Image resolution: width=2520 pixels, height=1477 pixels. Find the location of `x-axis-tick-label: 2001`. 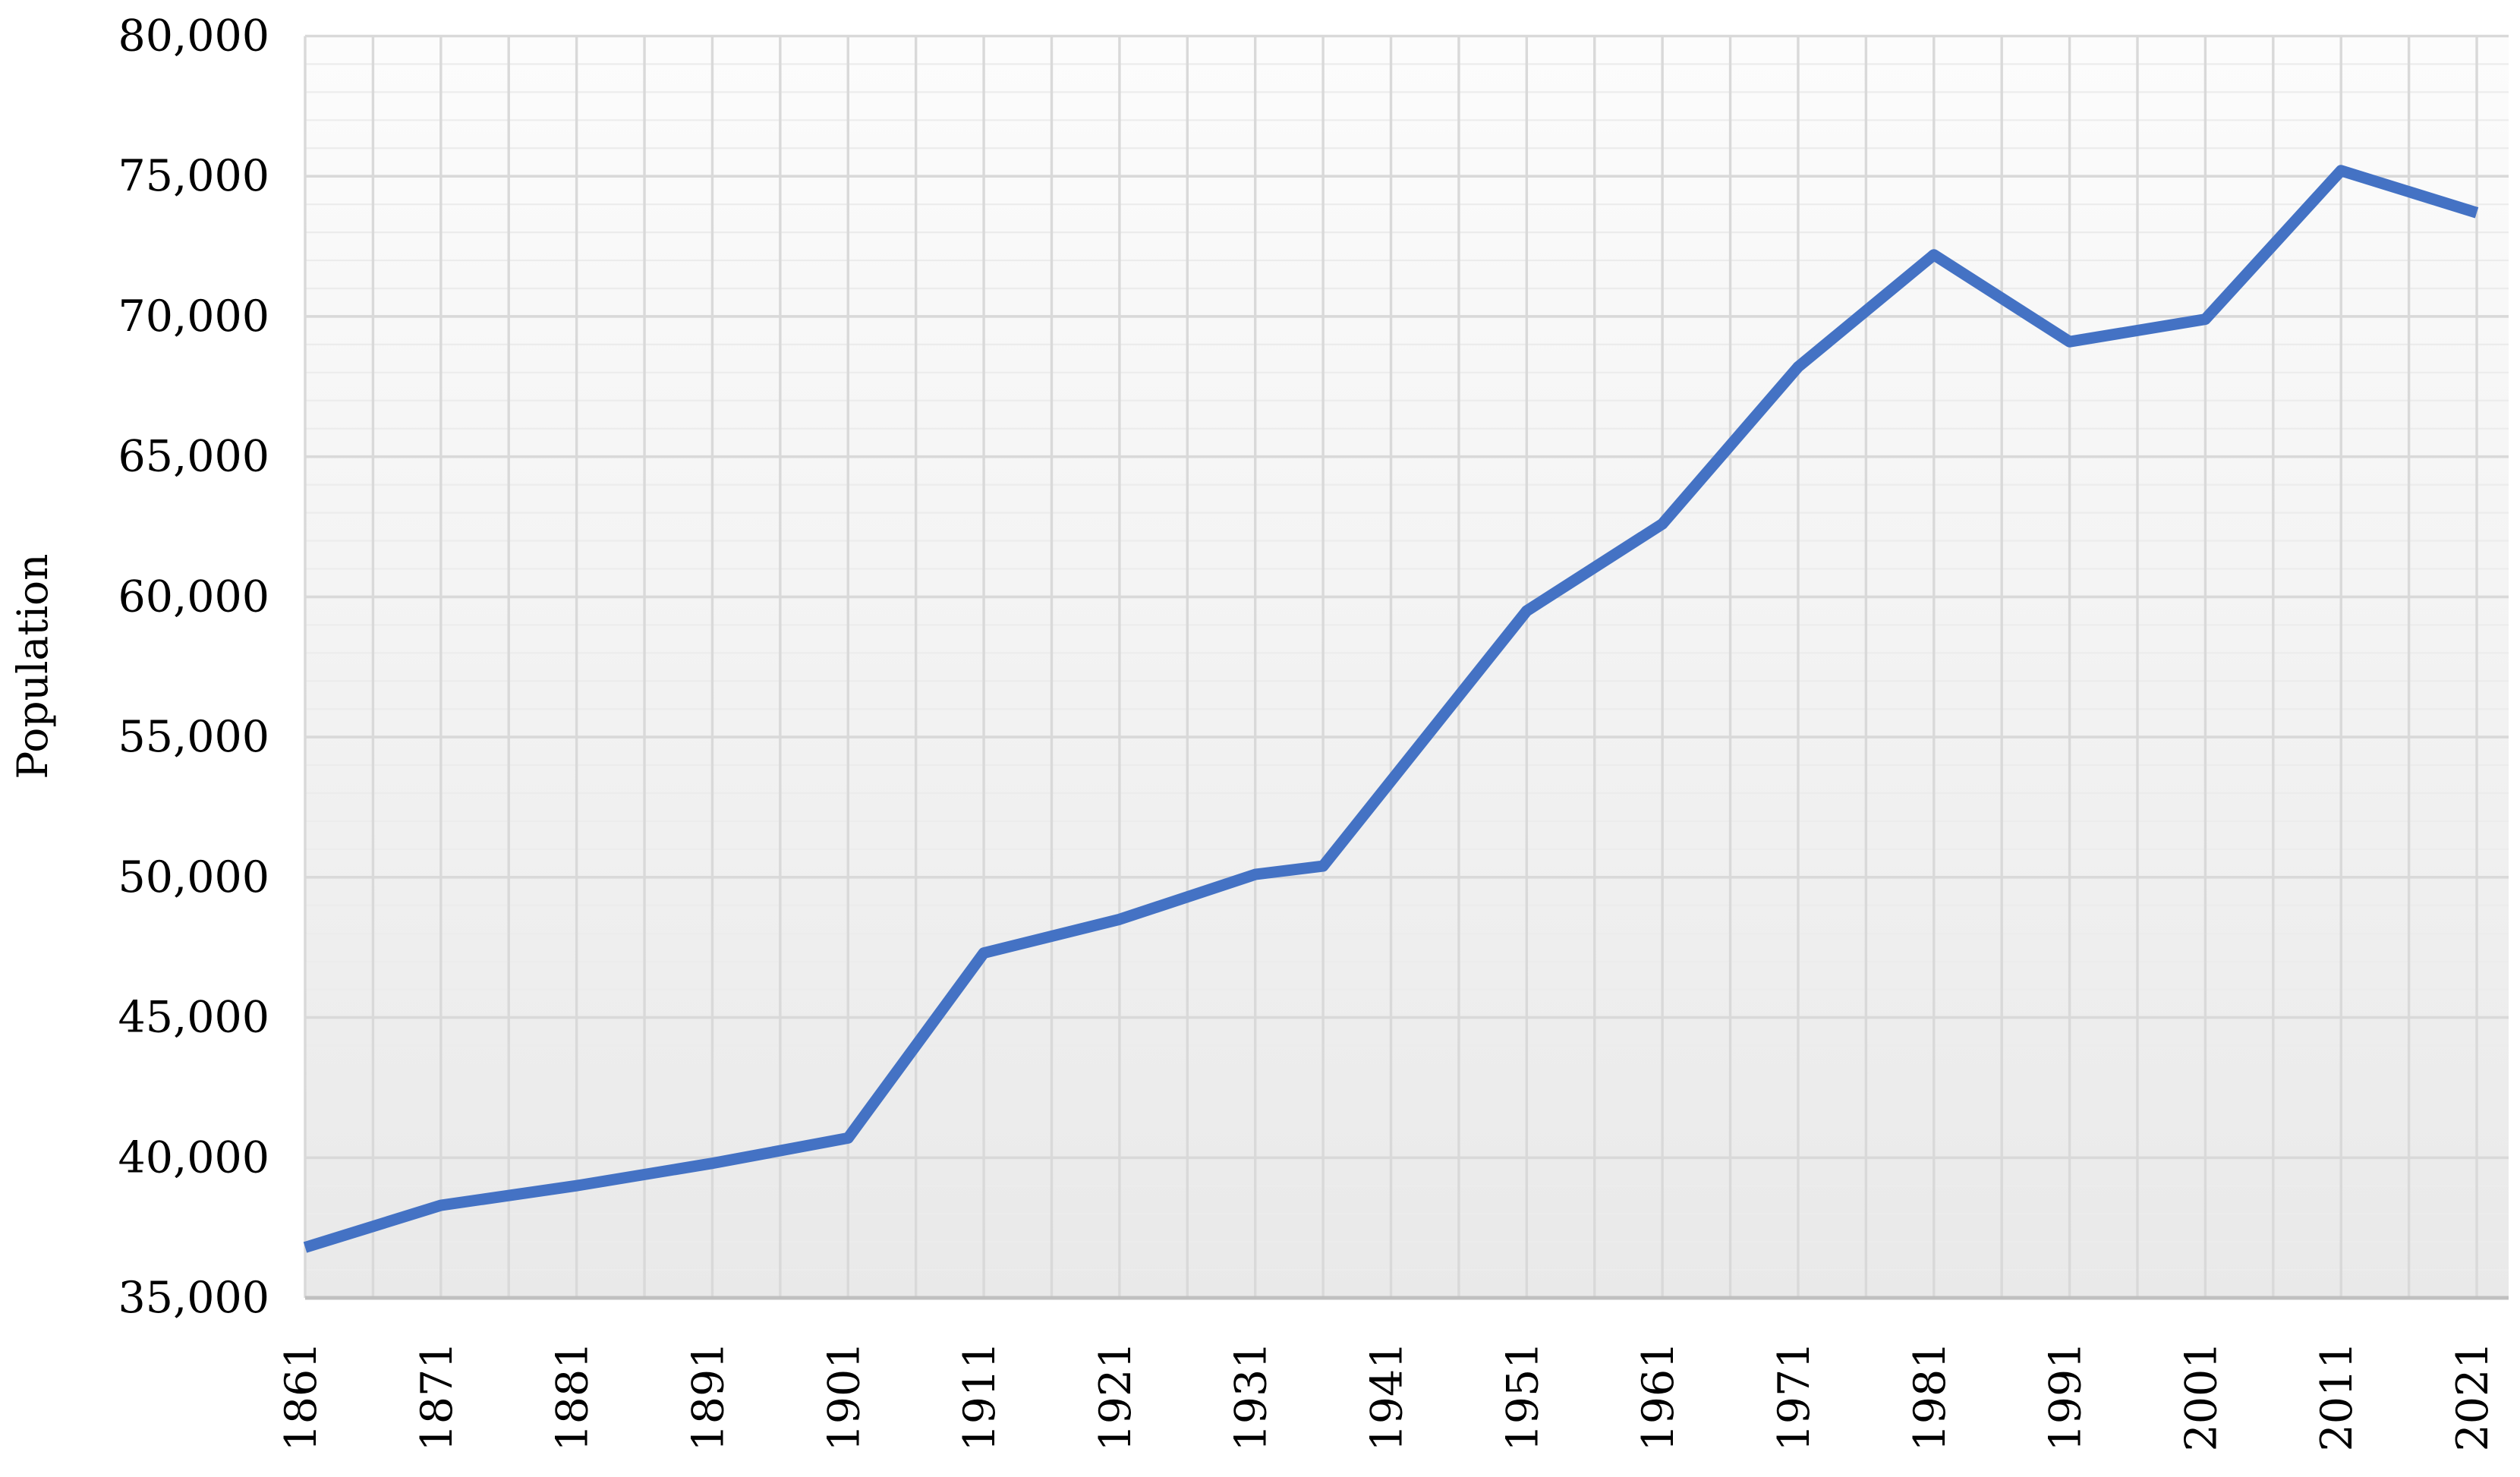

x-axis-tick-label: 2001 is located at coordinates (2201, 1396).